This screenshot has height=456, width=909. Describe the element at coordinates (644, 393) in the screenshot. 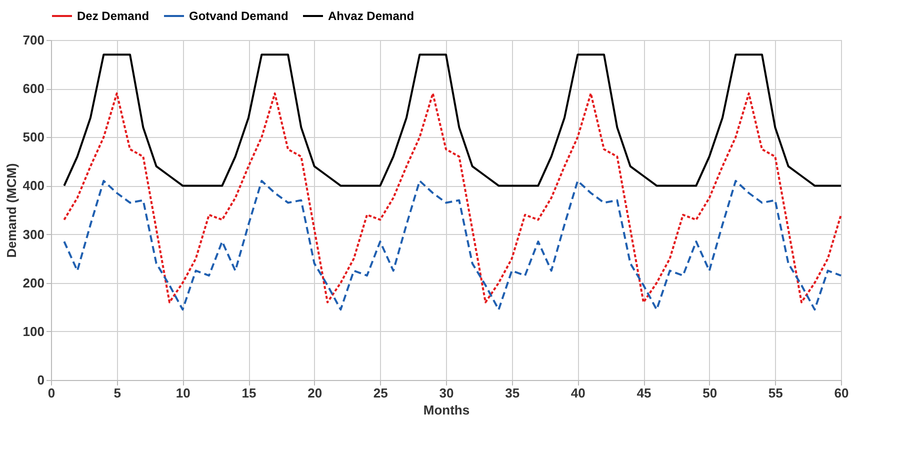

I see `x-tick-label: 45` at that location.